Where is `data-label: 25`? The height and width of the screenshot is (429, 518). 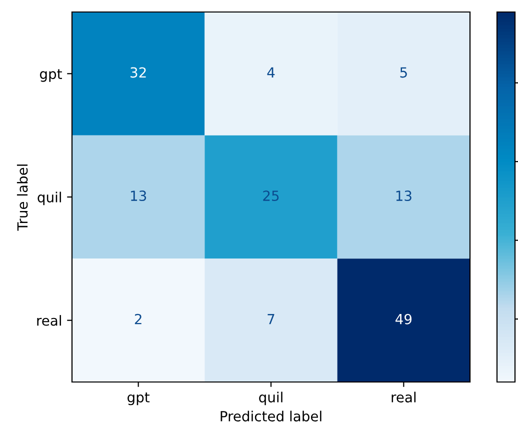 data-label: 25 is located at coordinates (271, 196).